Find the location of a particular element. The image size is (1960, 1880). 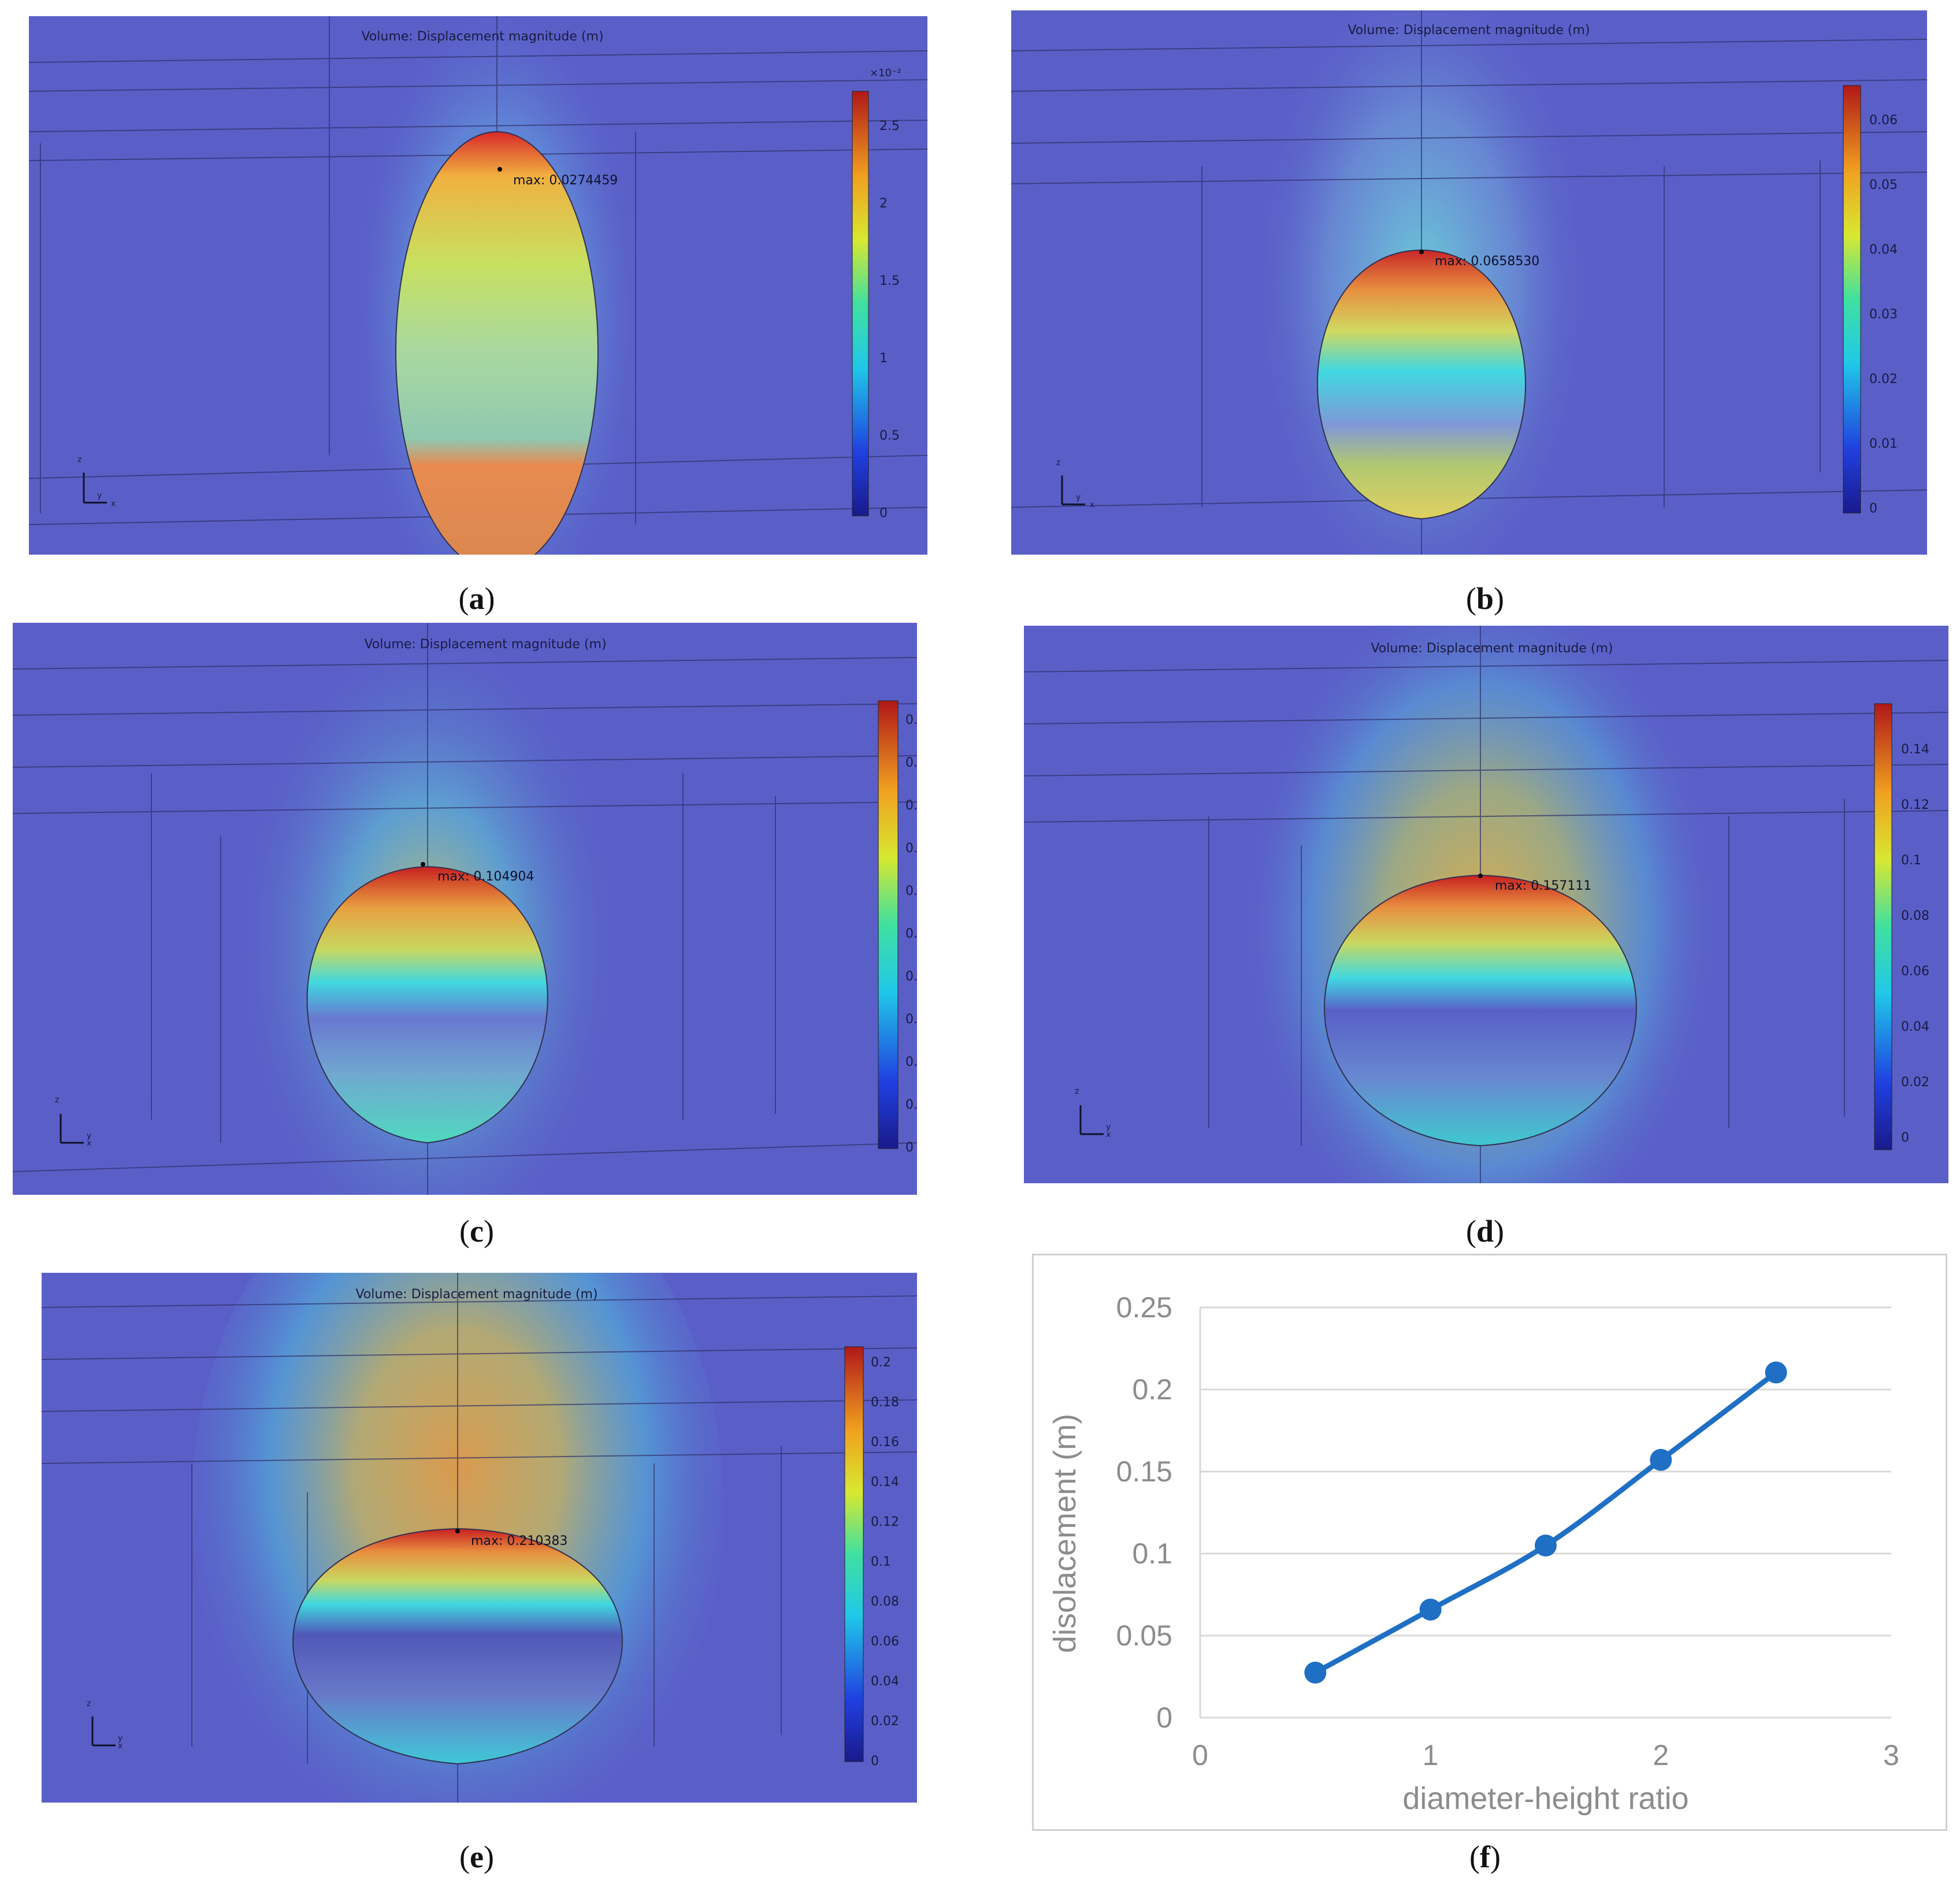

chart-y-axis-label: disolacement (m) is located at coordinates (1065, 1533).